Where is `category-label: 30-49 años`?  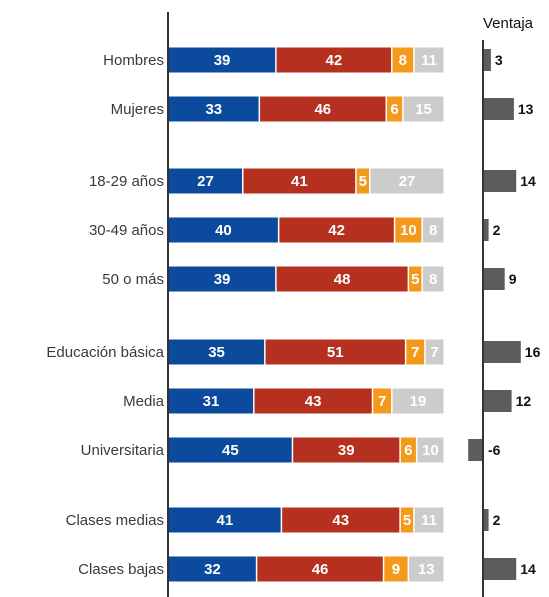
category-label: 30-49 años is located at coordinates (126, 230).